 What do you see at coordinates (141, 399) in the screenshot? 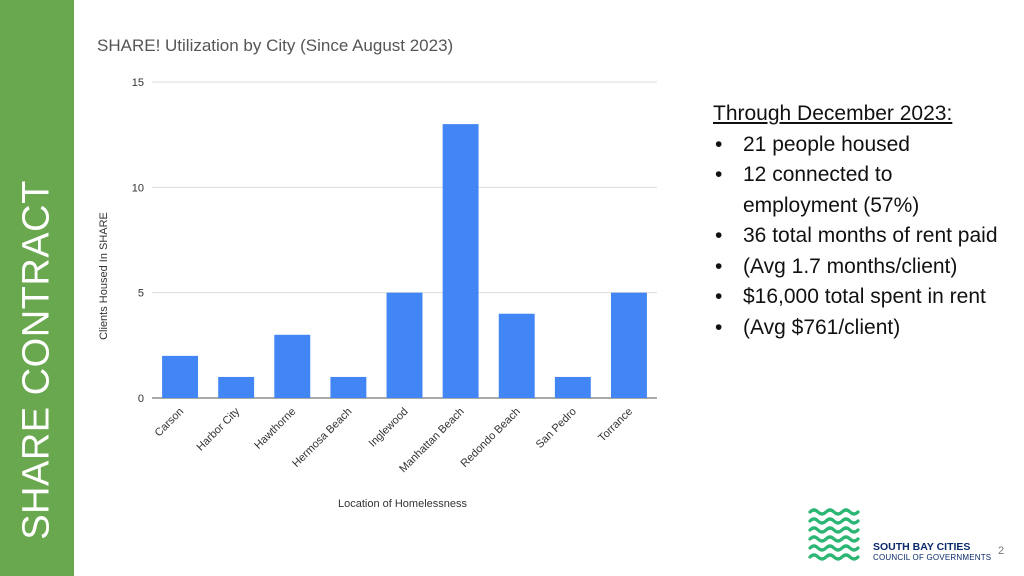
I see `y-tick-label: 0` at bounding box center [141, 399].